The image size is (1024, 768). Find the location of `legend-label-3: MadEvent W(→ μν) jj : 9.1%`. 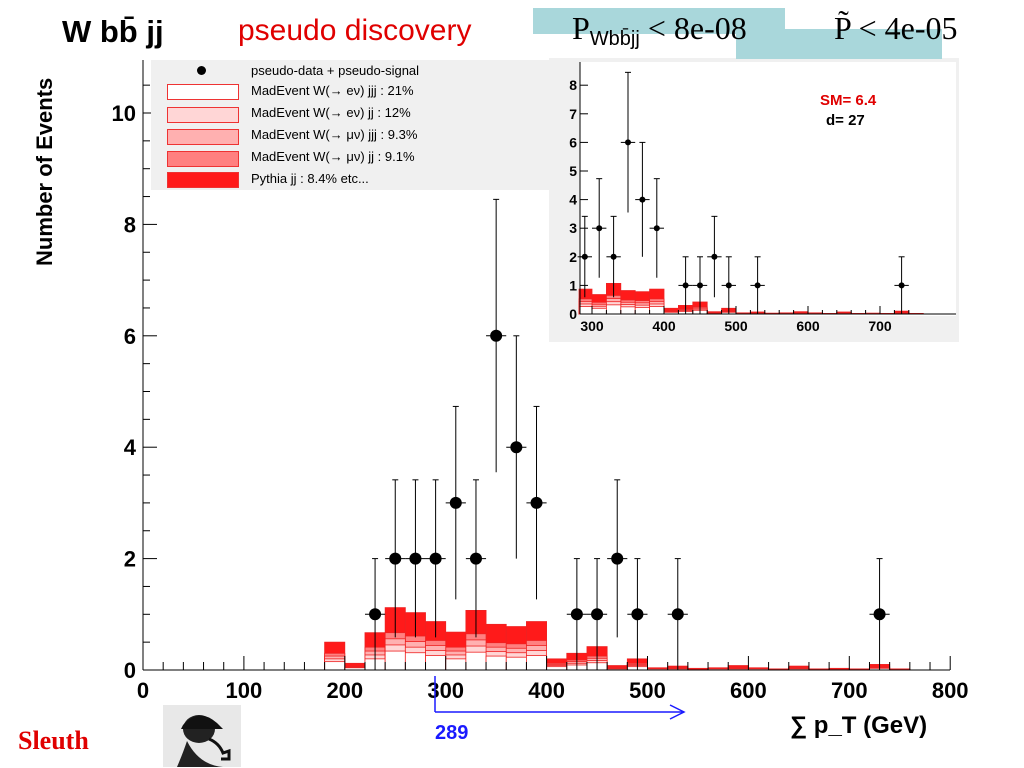

legend-label-3: MadEvent W(→ μν) jj : 9.1% is located at coordinates (333, 156).